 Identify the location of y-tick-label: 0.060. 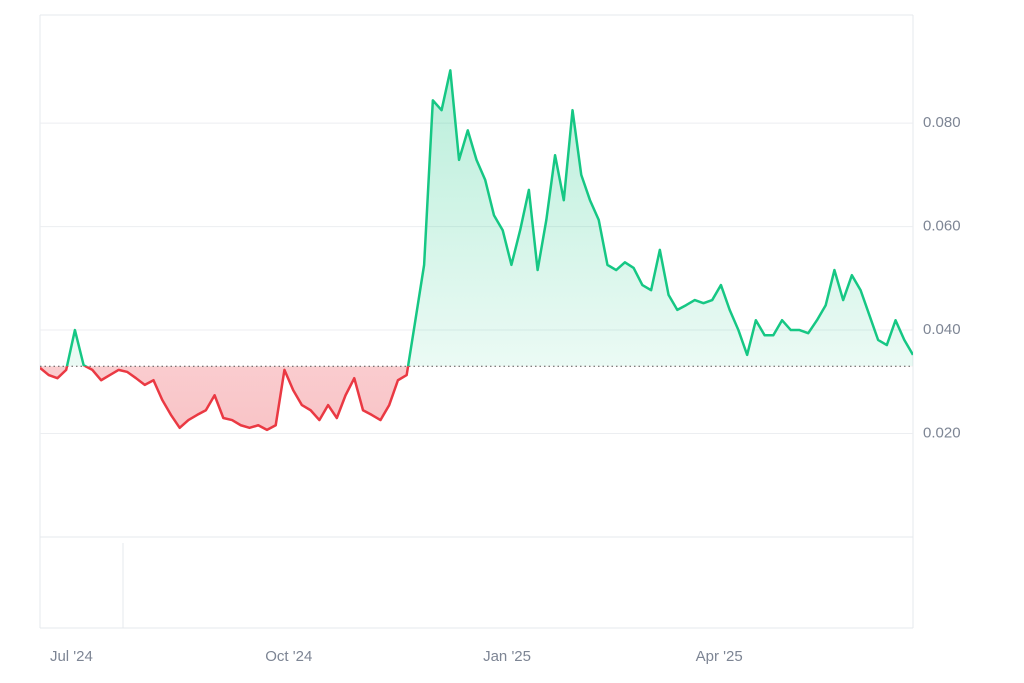
(942, 226).